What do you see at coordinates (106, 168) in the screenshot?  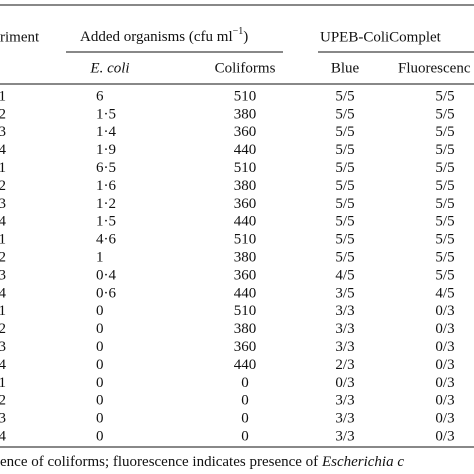 I see `table-cell: 6·5` at bounding box center [106, 168].